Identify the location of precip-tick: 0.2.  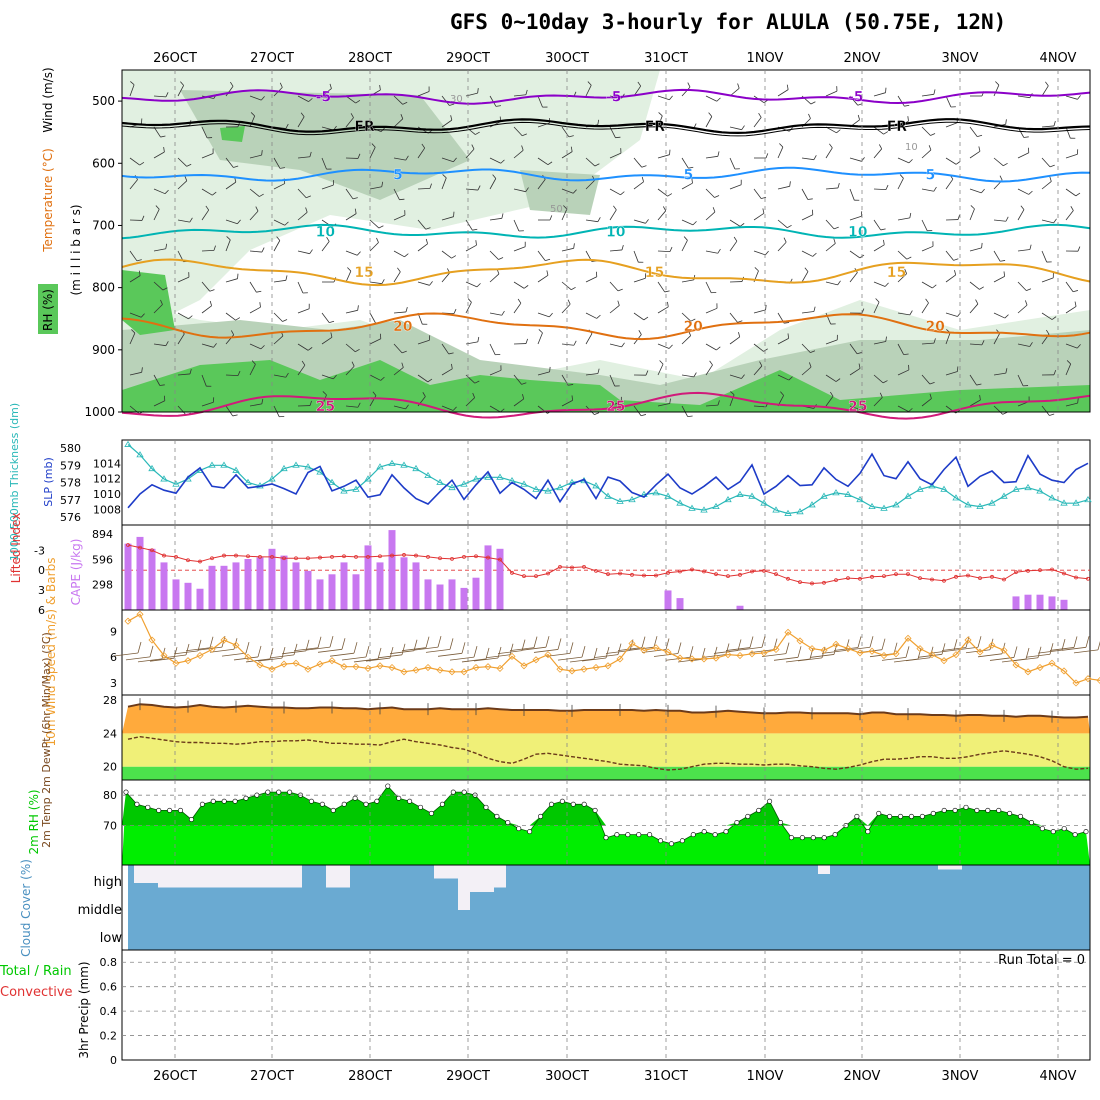
(109, 1036).